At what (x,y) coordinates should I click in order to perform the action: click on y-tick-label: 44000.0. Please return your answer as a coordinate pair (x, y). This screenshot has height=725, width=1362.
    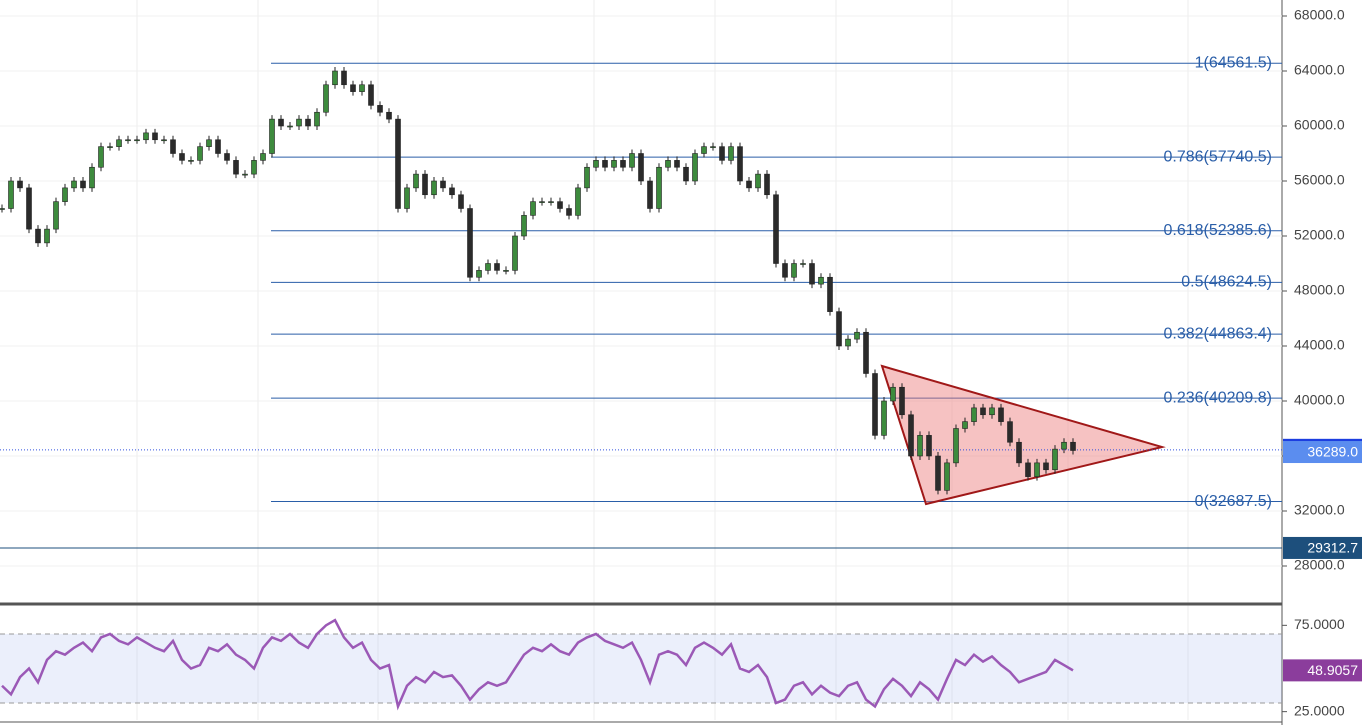
    Looking at the image, I should click on (1319, 345).